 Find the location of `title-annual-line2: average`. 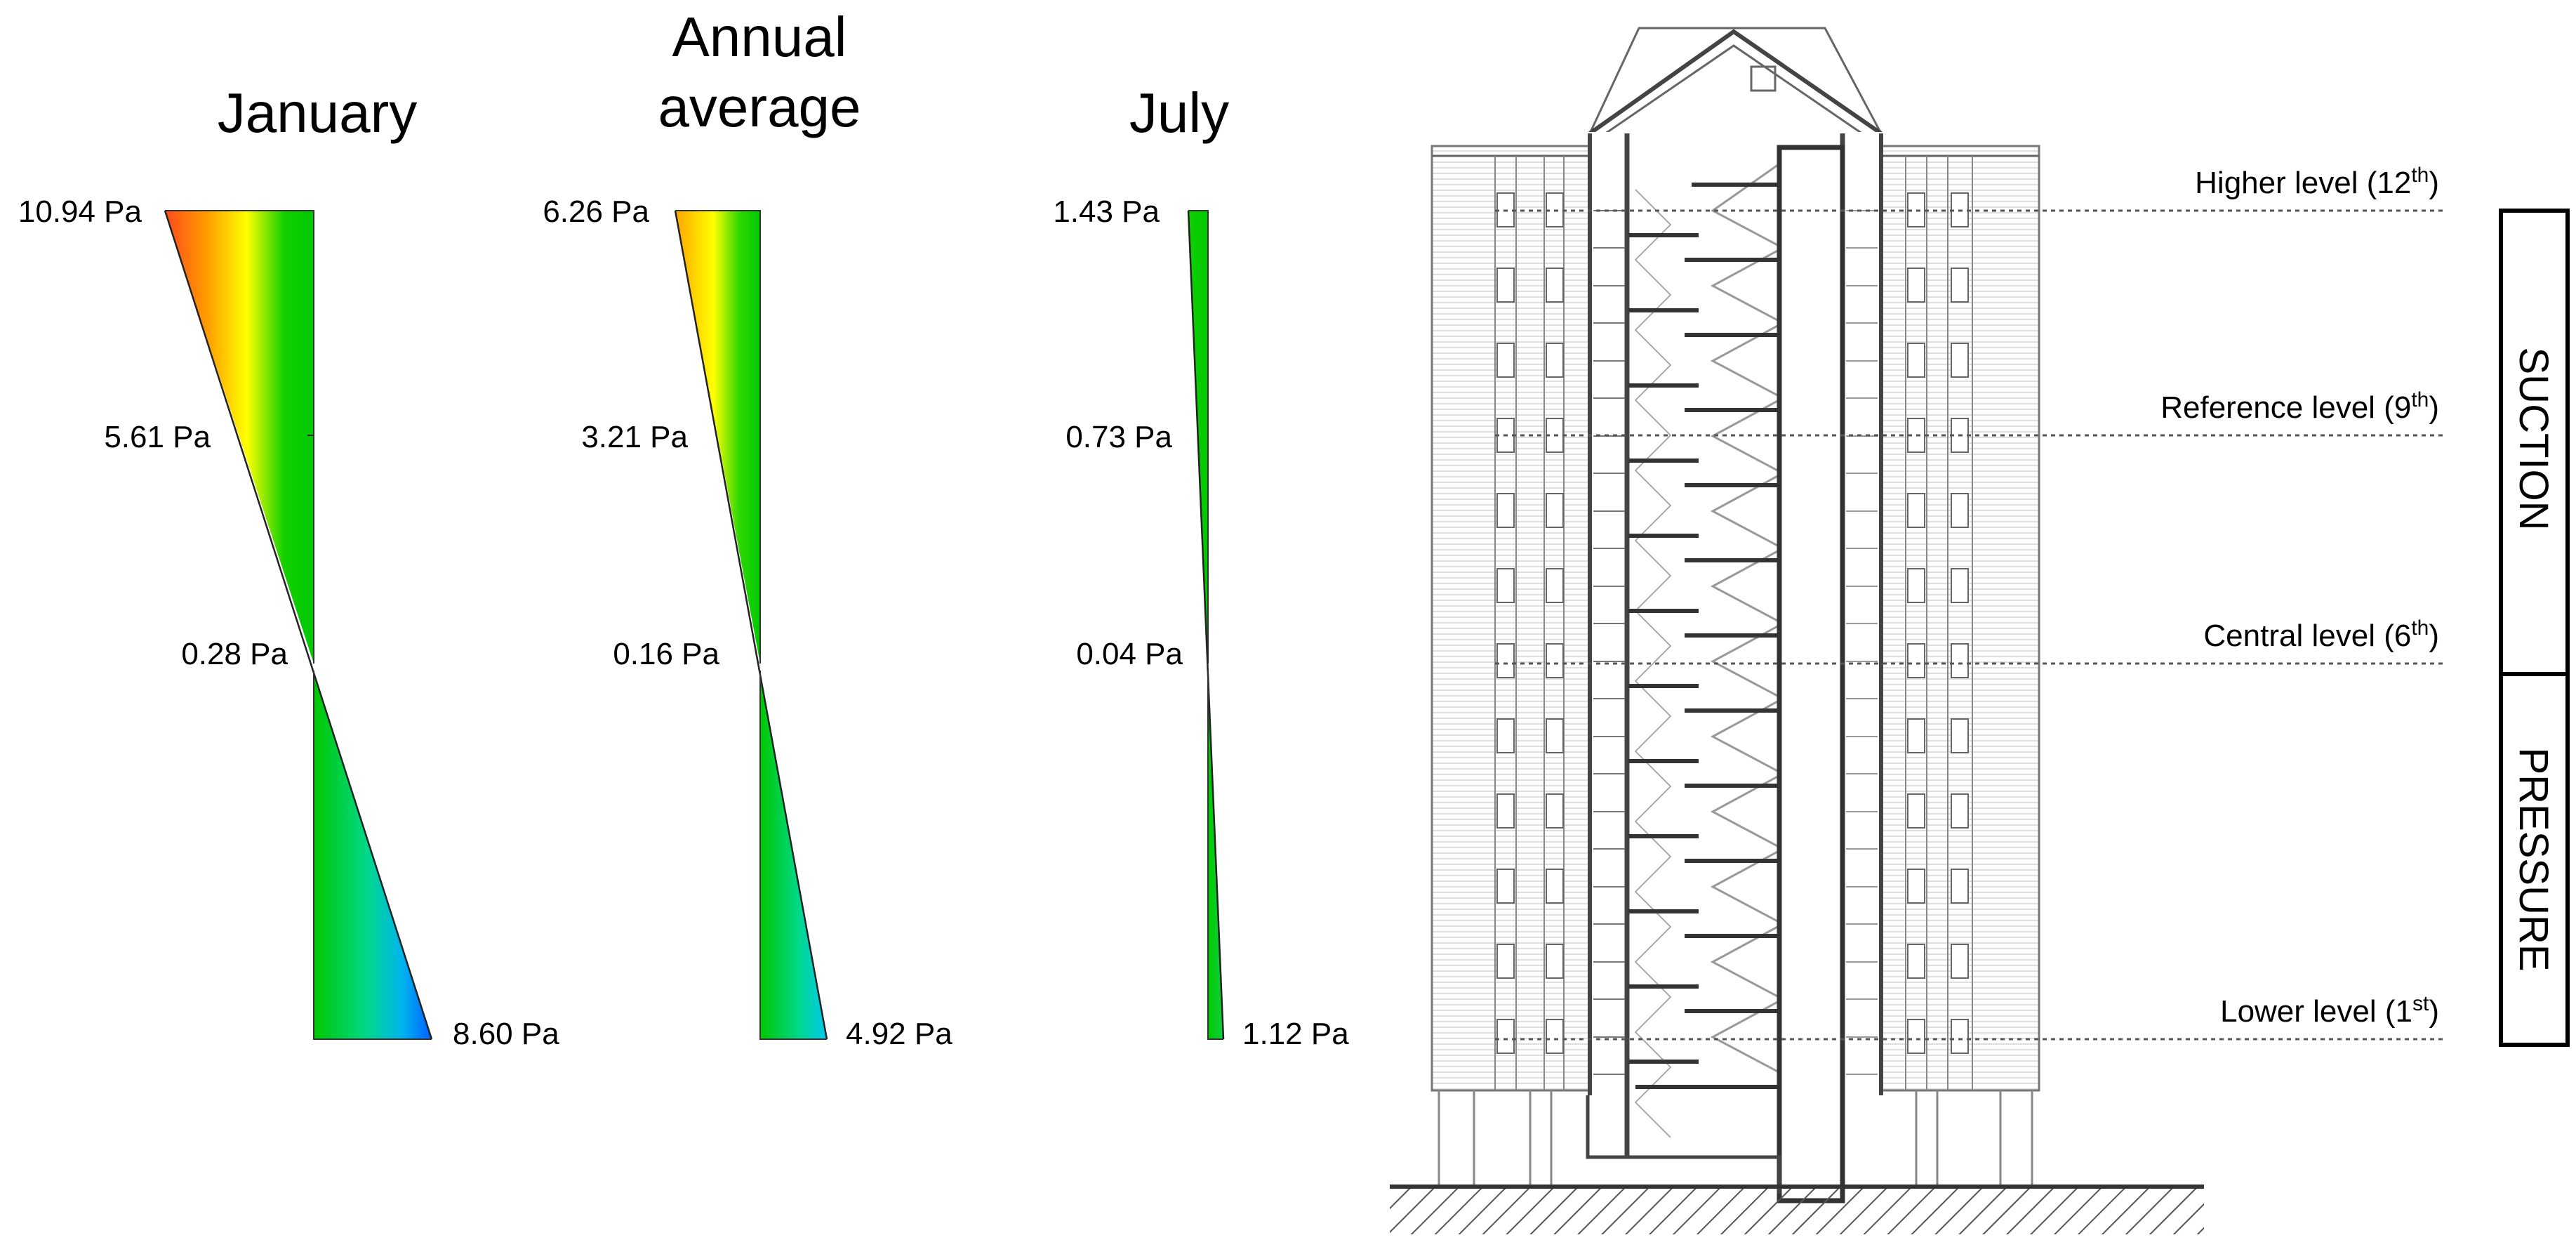

title-annual-line2: average is located at coordinates (760, 107).